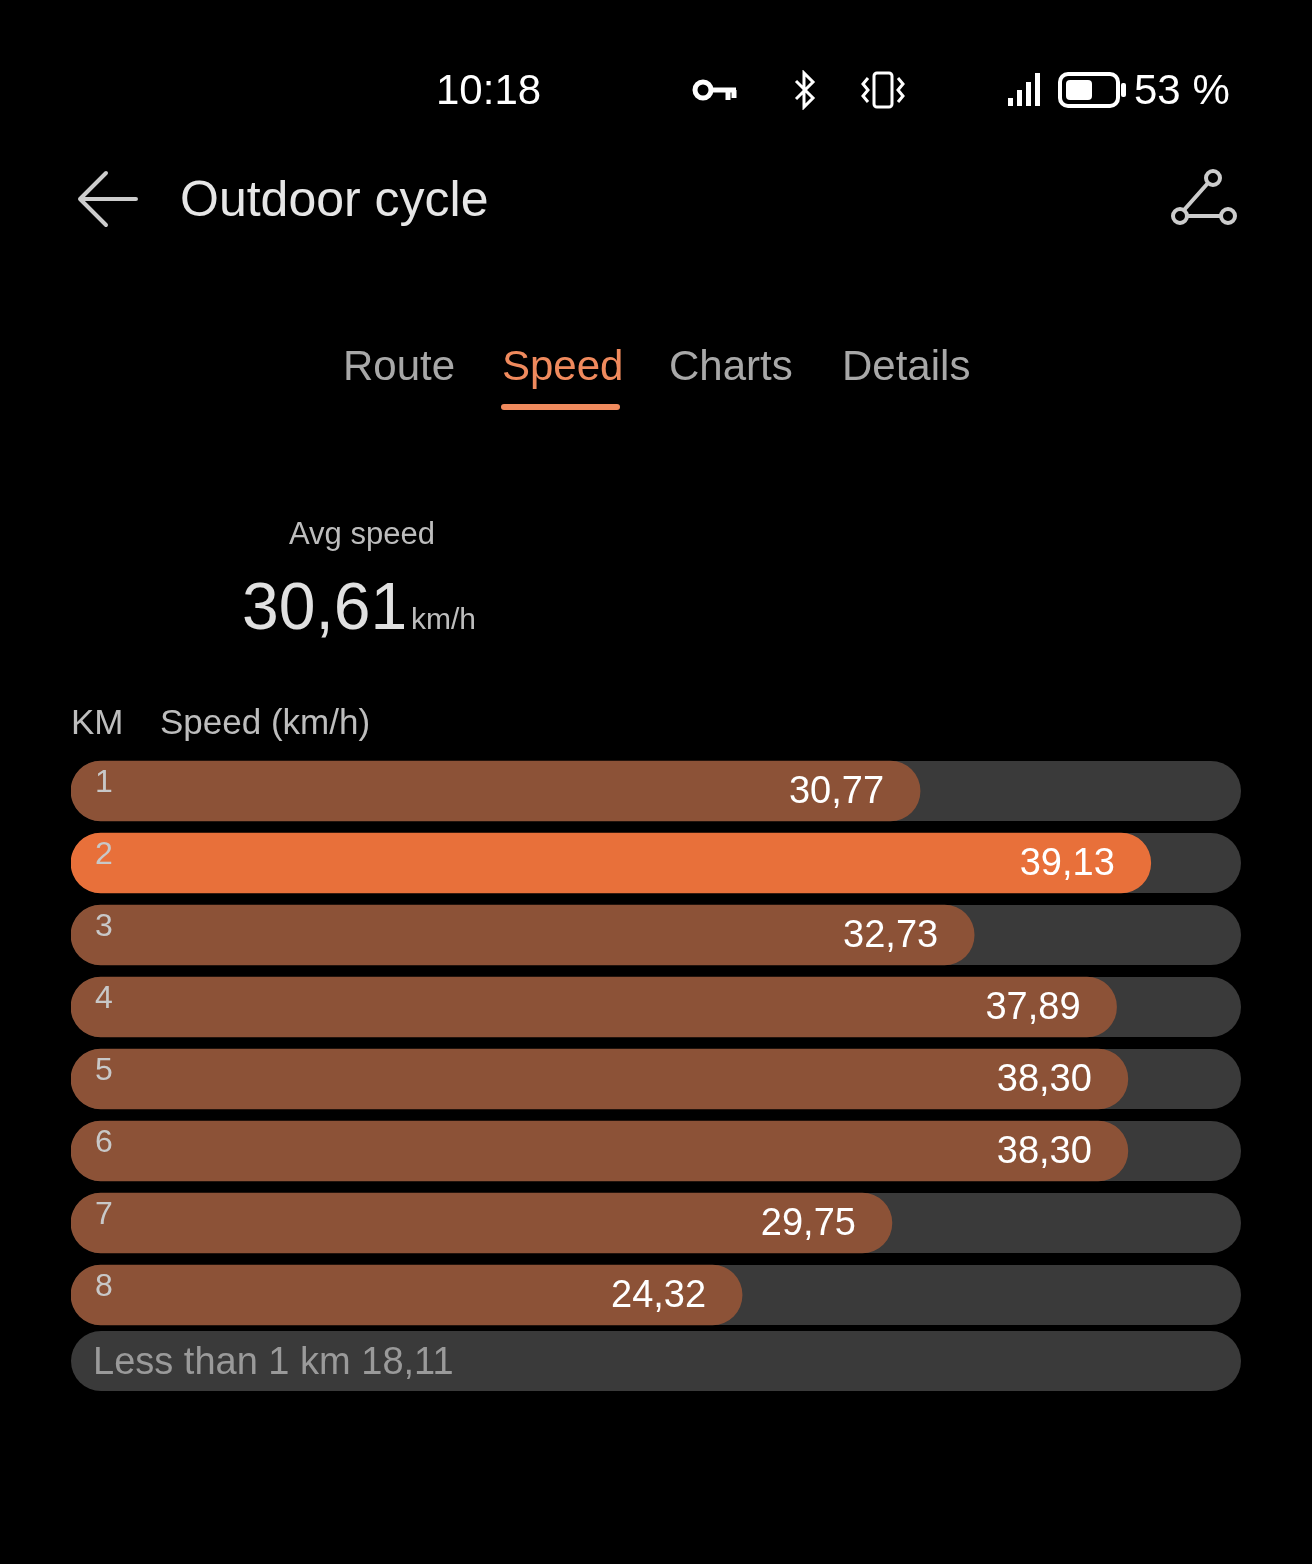 Image resolution: width=1312 pixels, height=1564 pixels. Describe the element at coordinates (563, 366) in the screenshot. I see `text: Speed` at that location.